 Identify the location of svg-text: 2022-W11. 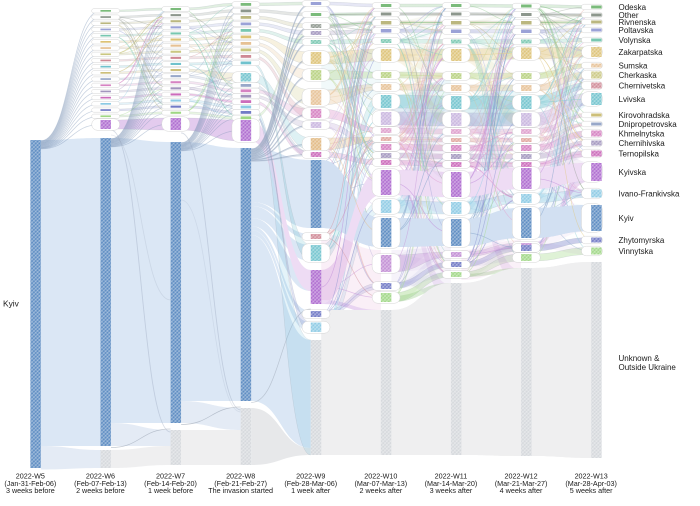
(451, 476).